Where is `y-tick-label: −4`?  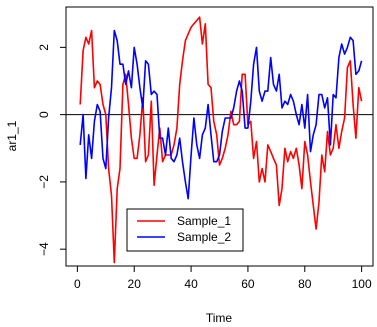
y-tick-label: −4 is located at coordinates (44, 249).